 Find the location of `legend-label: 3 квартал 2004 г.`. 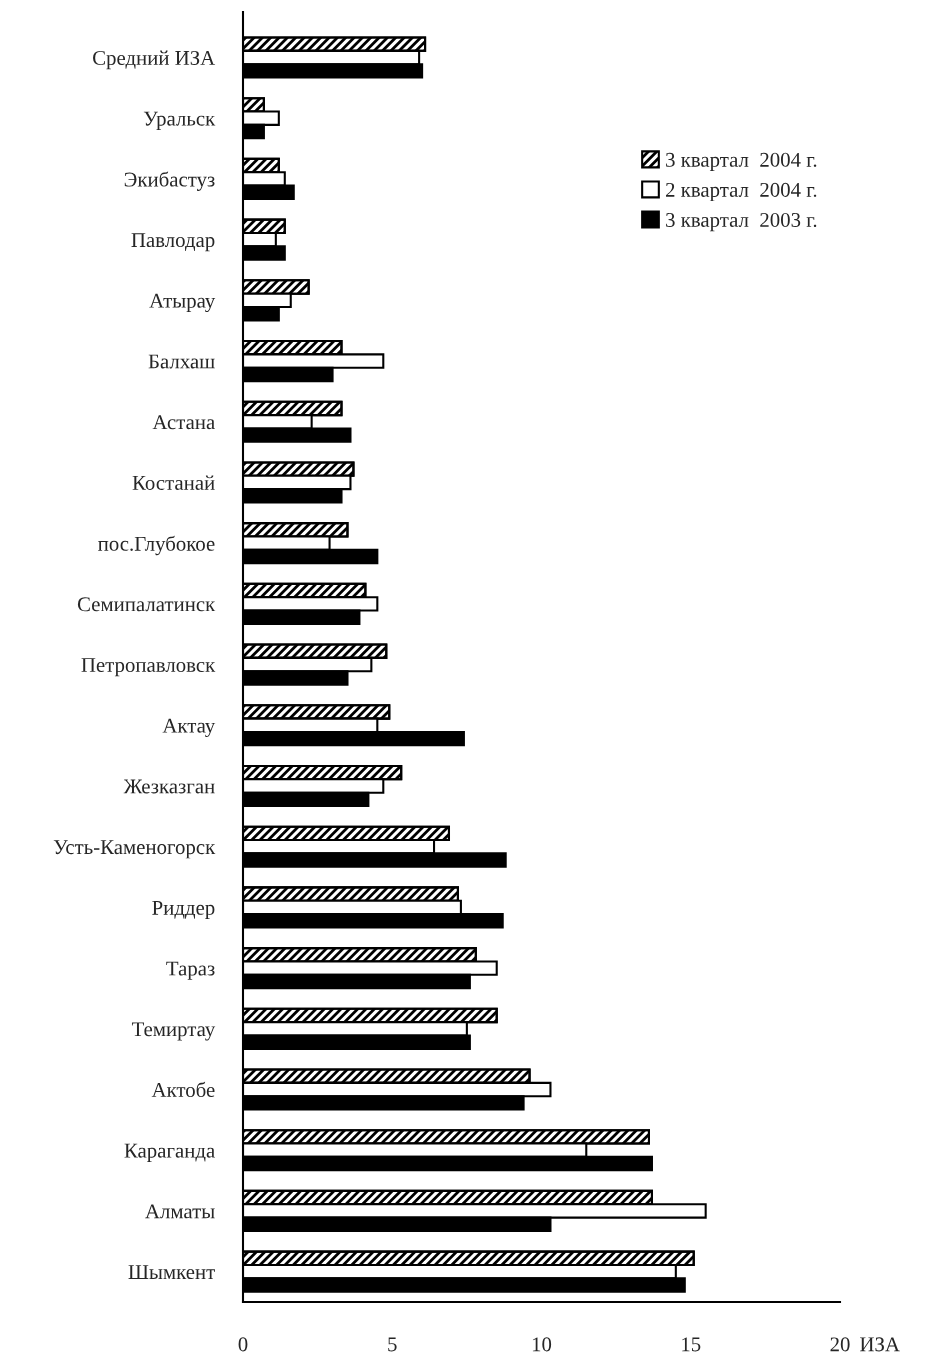

legend-label: 3 квартал 2004 г. is located at coordinates (741, 162).